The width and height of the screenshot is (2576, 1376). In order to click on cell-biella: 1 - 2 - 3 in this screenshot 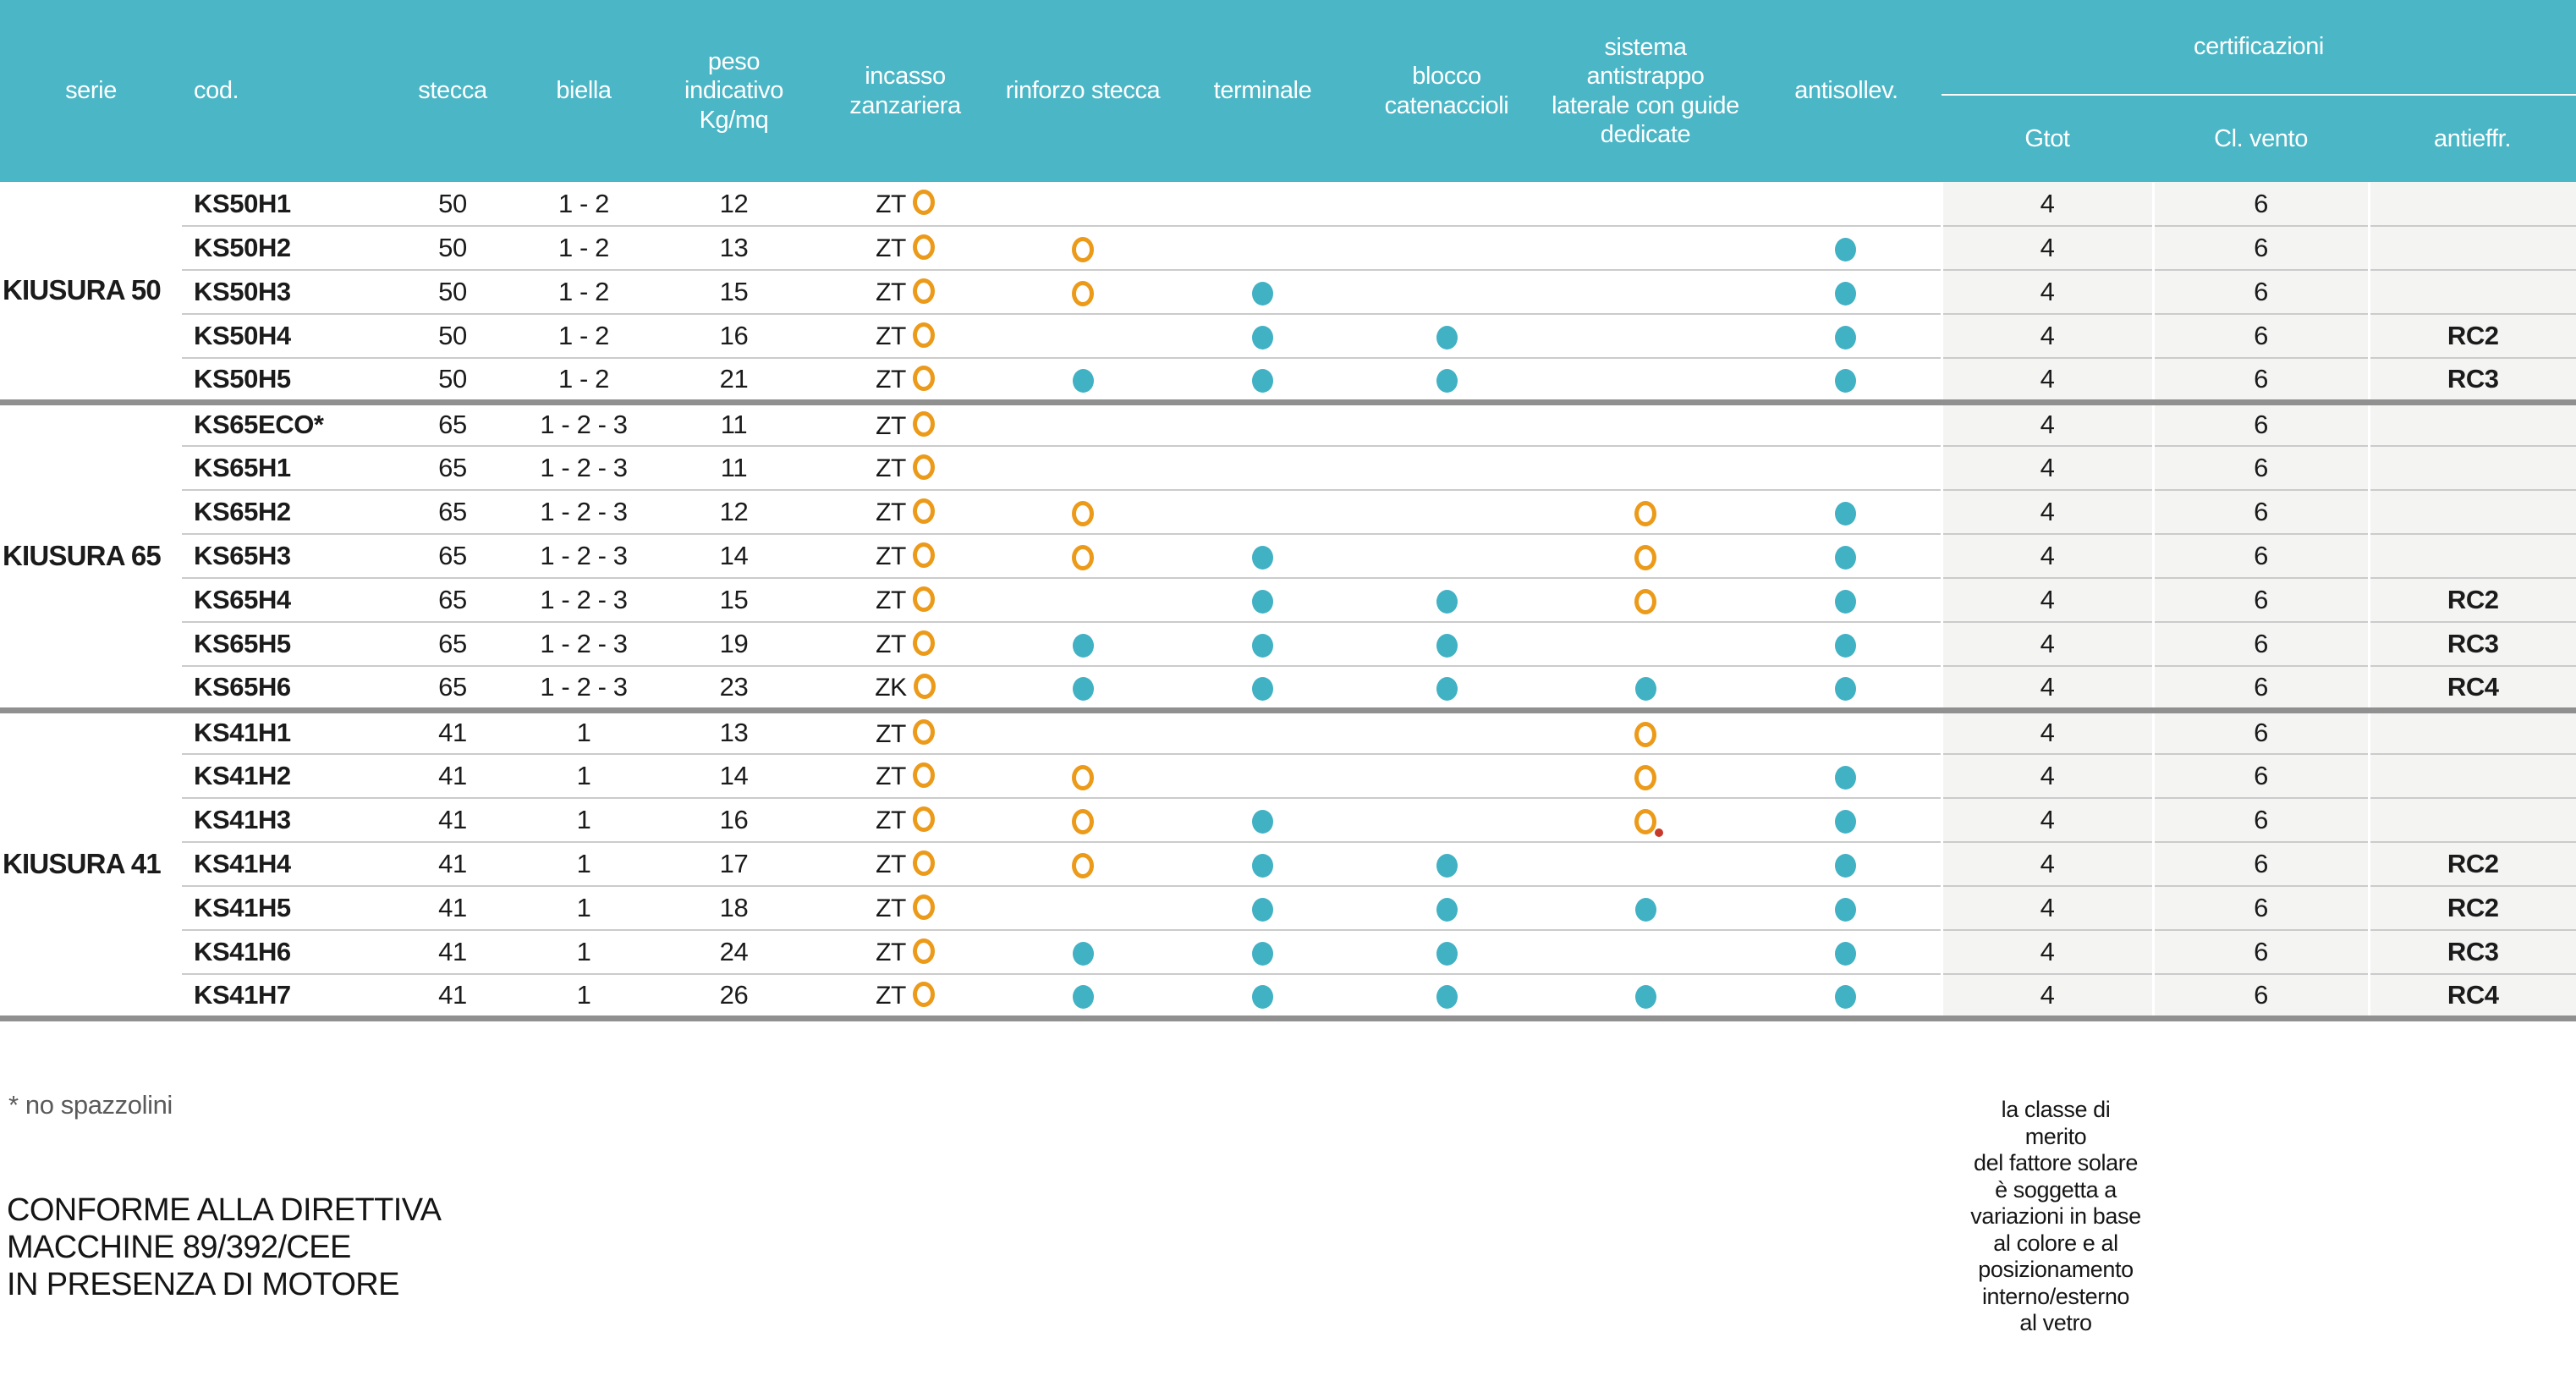, I will do `click(583, 643)`.